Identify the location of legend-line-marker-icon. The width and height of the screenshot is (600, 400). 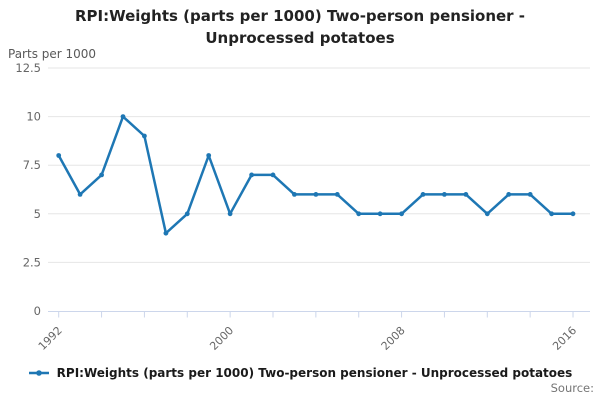
(38, 373).